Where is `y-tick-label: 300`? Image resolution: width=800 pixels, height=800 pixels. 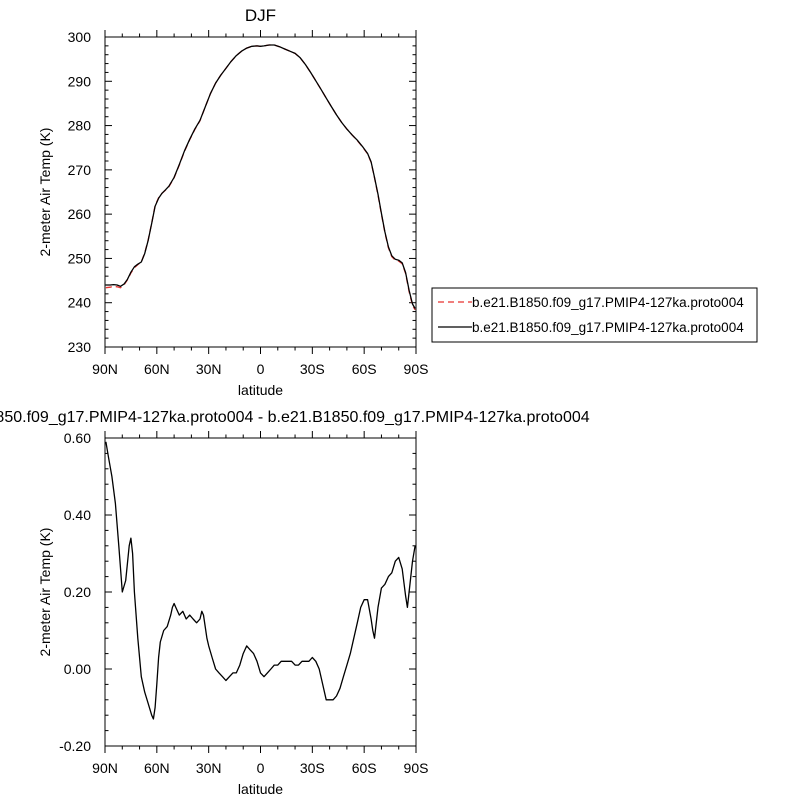
y-tick-label: 300 is located at coordinates (80, 37).